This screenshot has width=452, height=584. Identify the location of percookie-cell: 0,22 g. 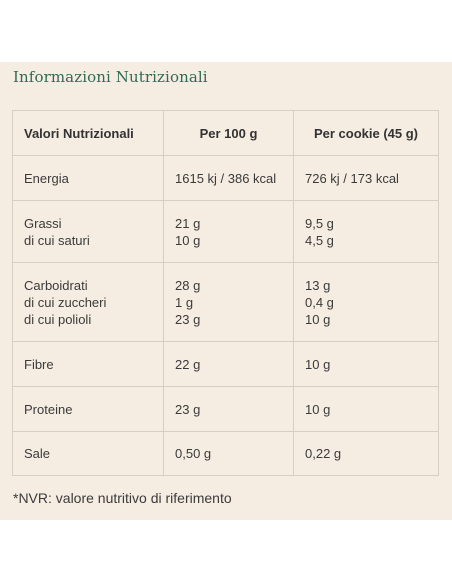
(366, 453).